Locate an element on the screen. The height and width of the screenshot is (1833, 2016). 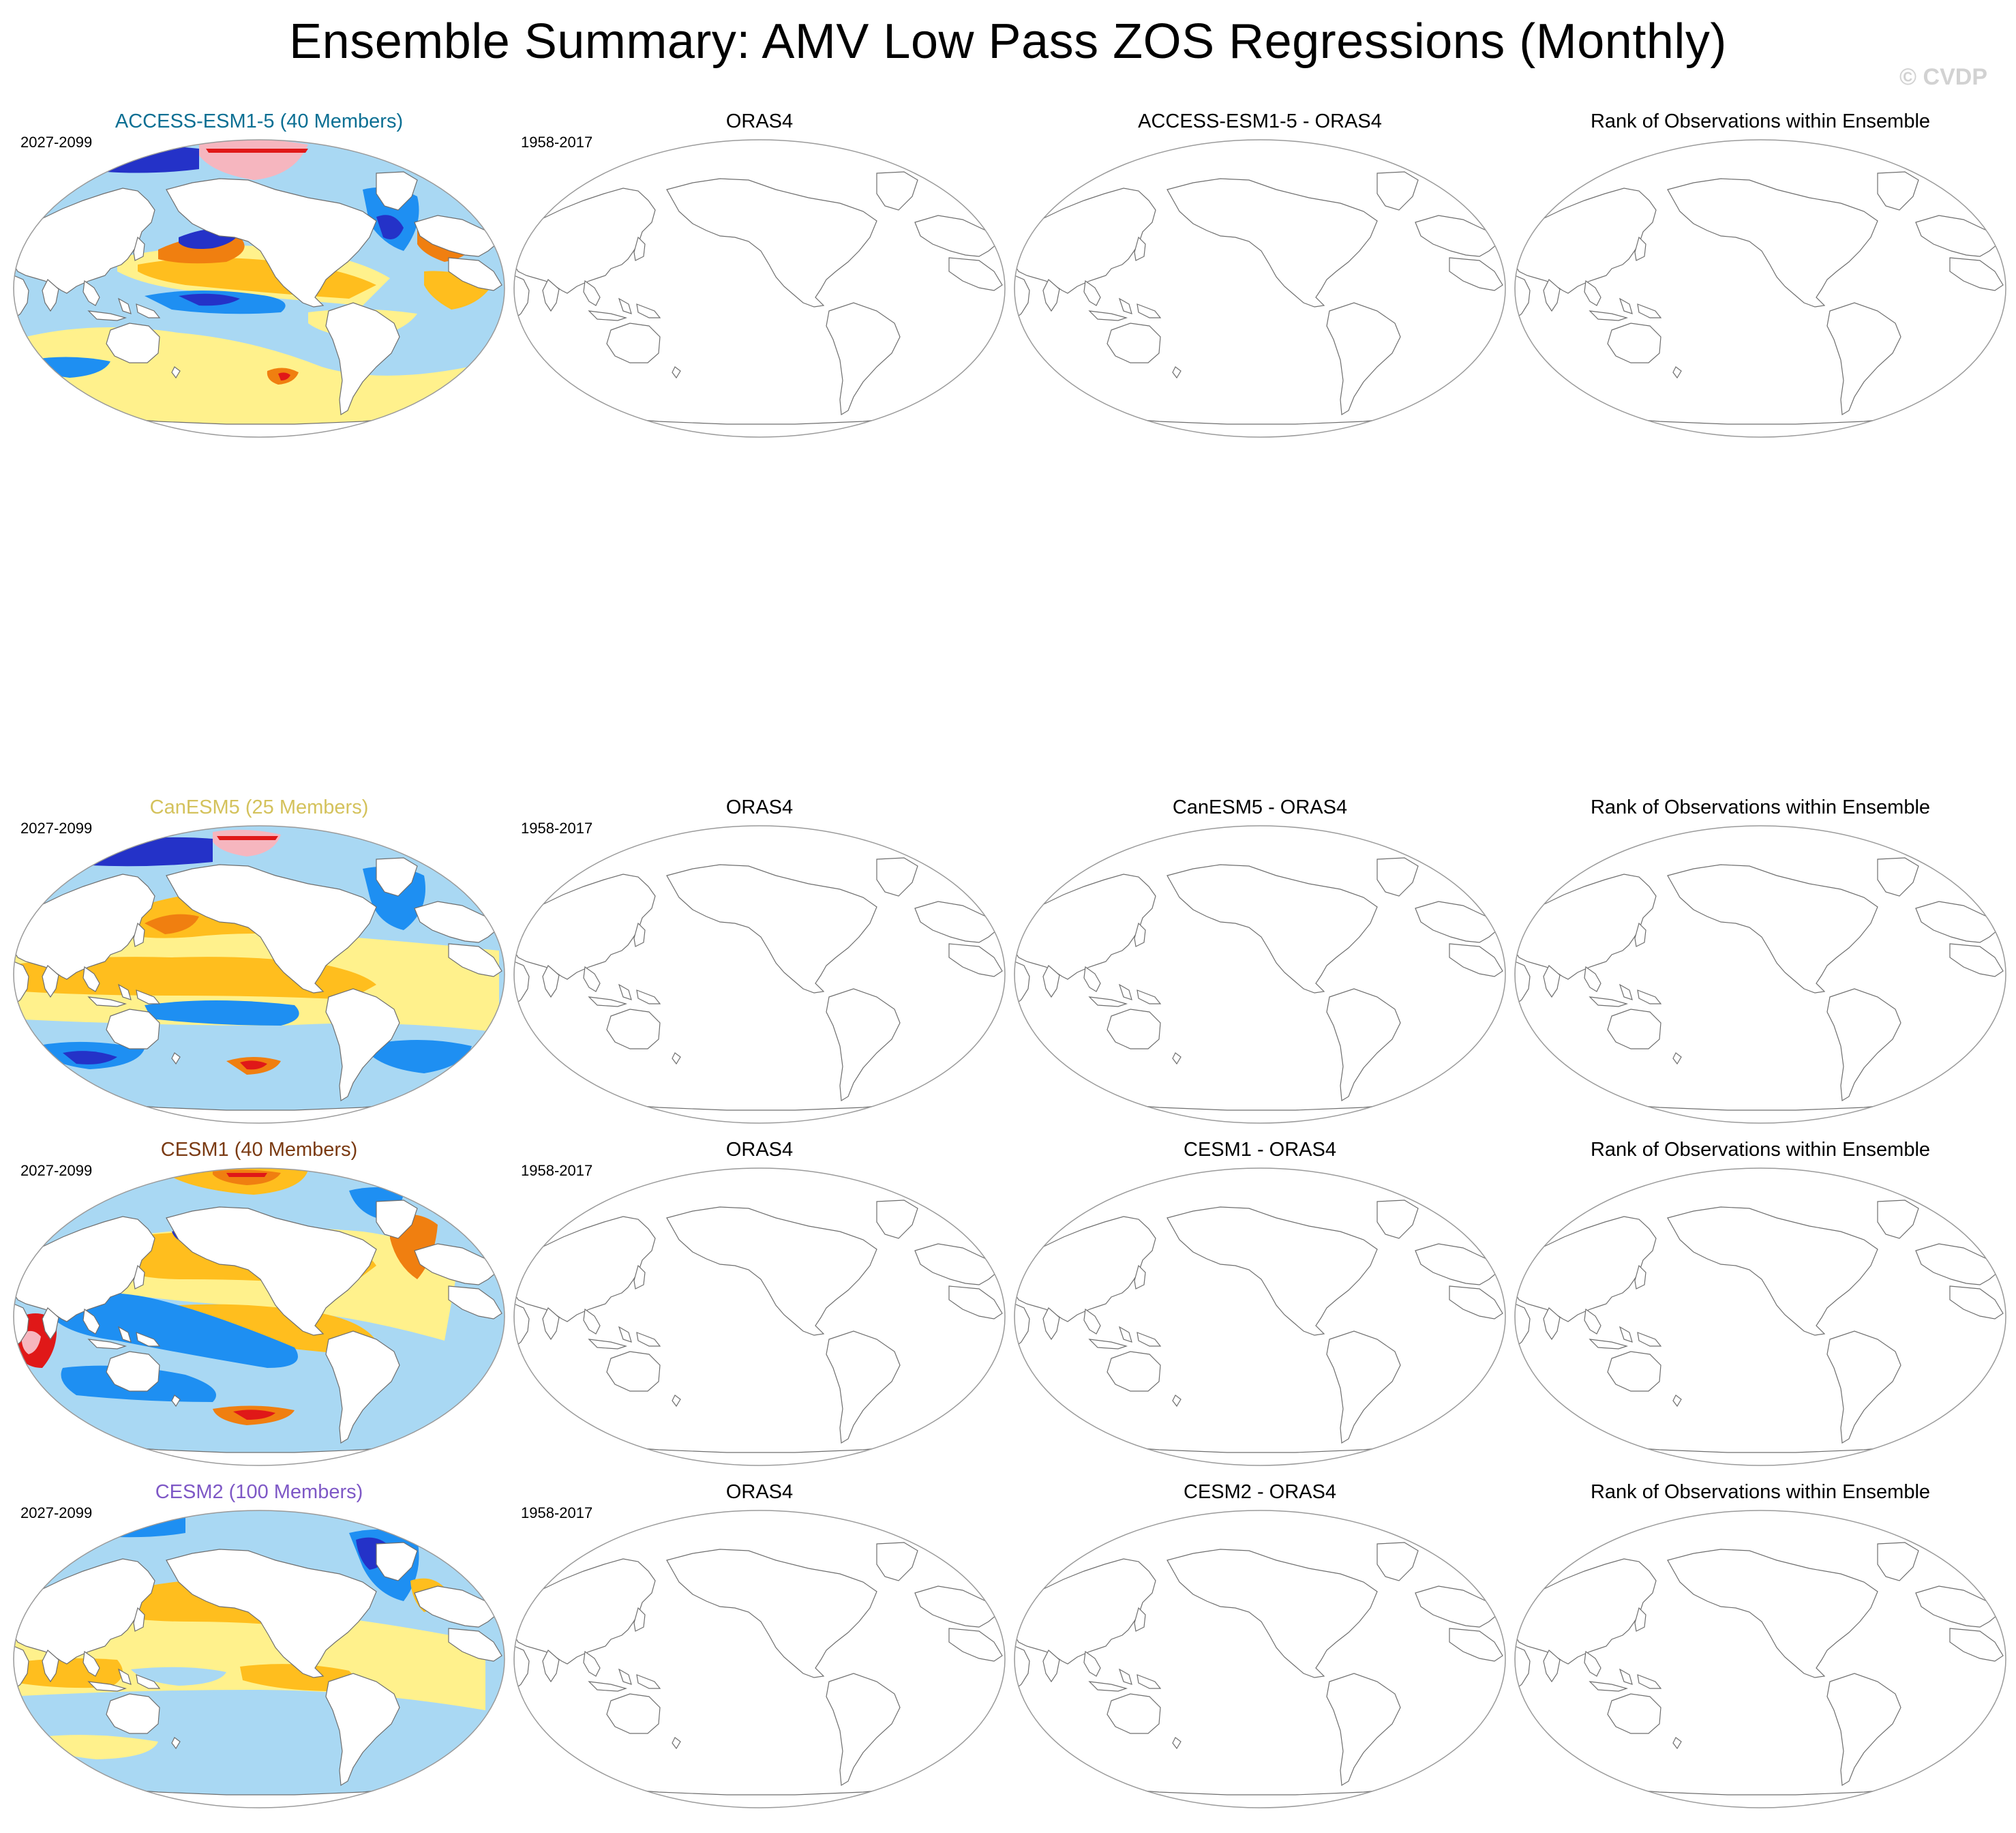
panel-title: ACCESS-ESM1-5 - ORAS4 is located at coordinates (1260, 121).